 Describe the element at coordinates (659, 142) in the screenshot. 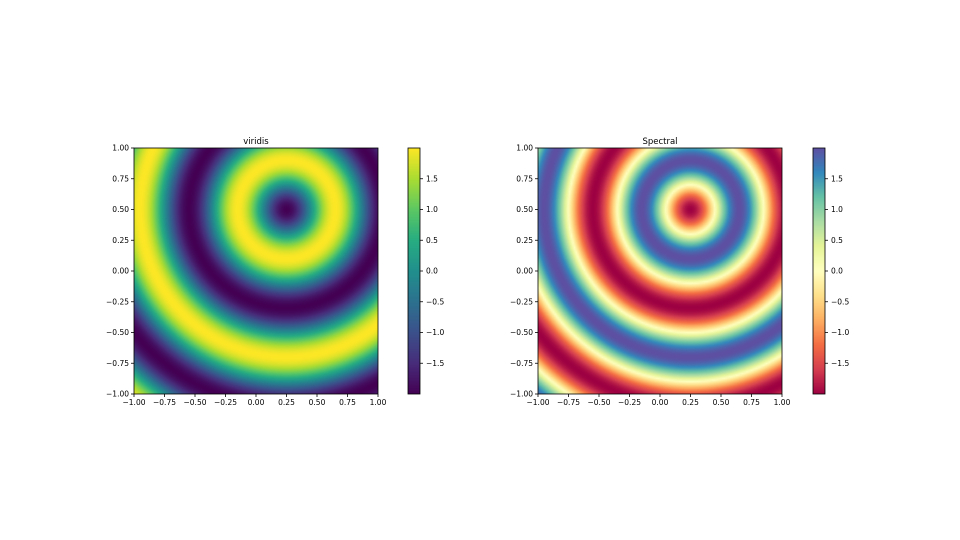

I see `plot-title: Spectral` at that location.